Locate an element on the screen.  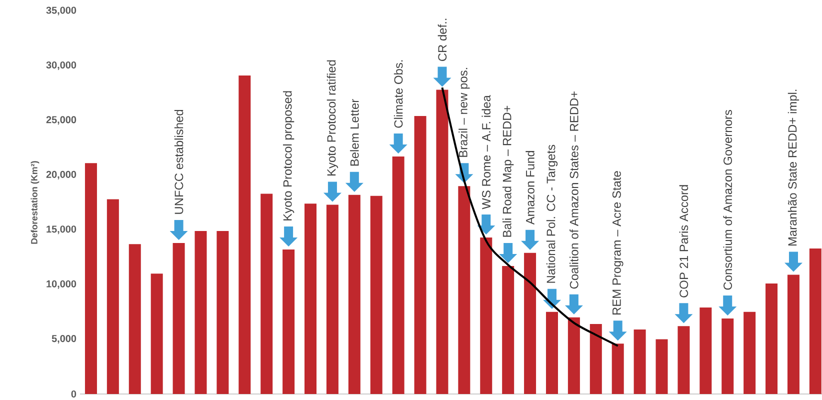
annotation: Maranhão State REDD+ impl. is located at coordinates (794, 168).